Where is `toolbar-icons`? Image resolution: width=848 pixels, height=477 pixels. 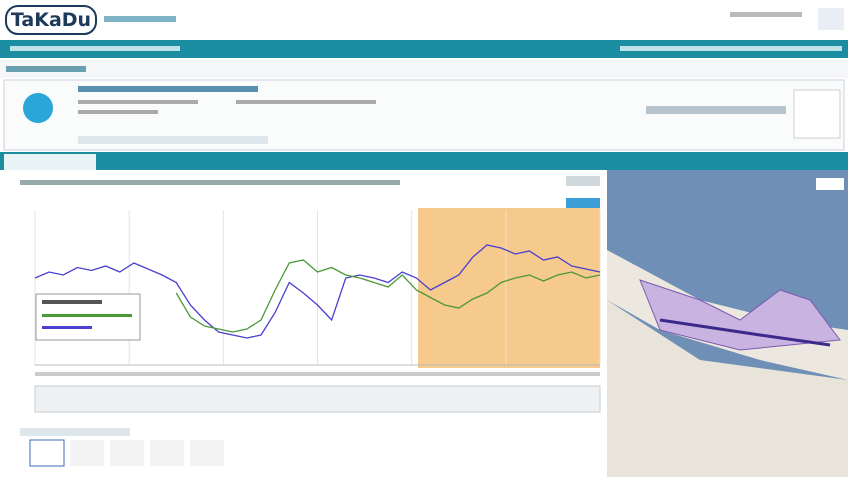 toolbar-icons is located at coordinates (716, 110).